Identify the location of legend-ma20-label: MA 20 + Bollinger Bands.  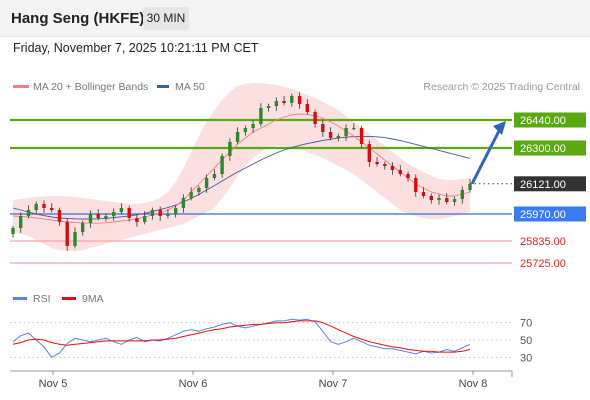
(90, 87).